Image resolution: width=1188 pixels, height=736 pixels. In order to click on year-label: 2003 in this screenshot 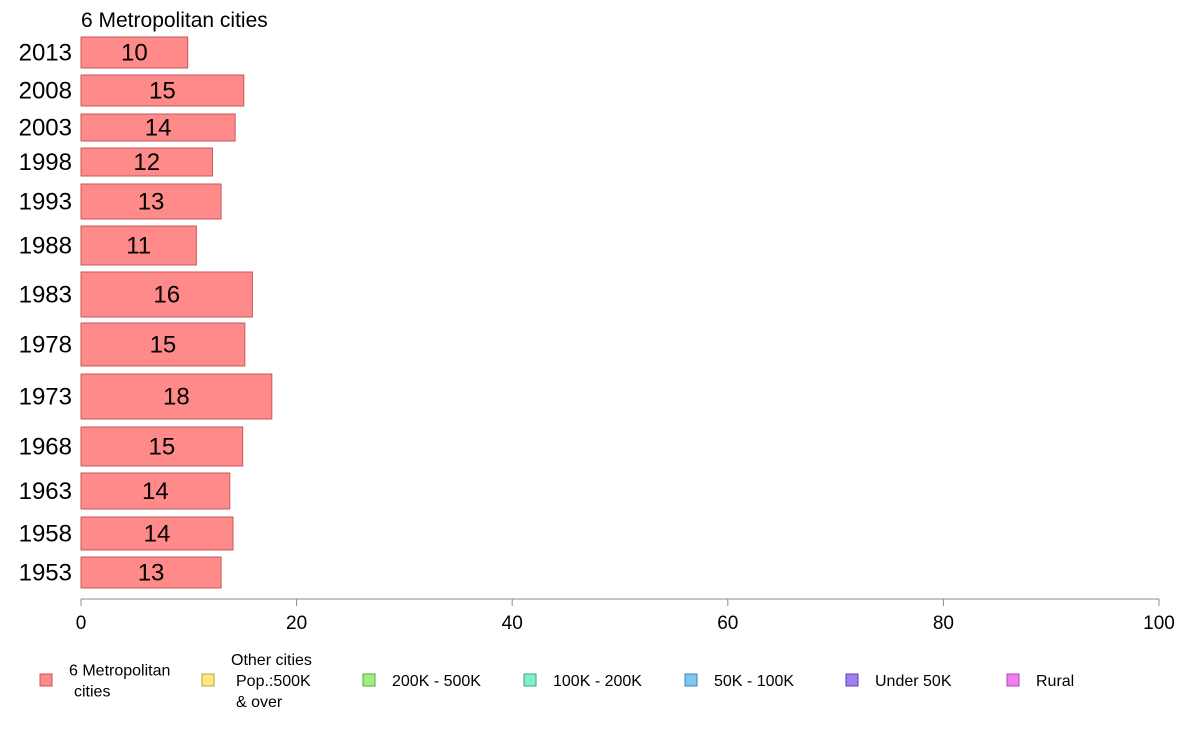, I will do `click(45, 128)`.